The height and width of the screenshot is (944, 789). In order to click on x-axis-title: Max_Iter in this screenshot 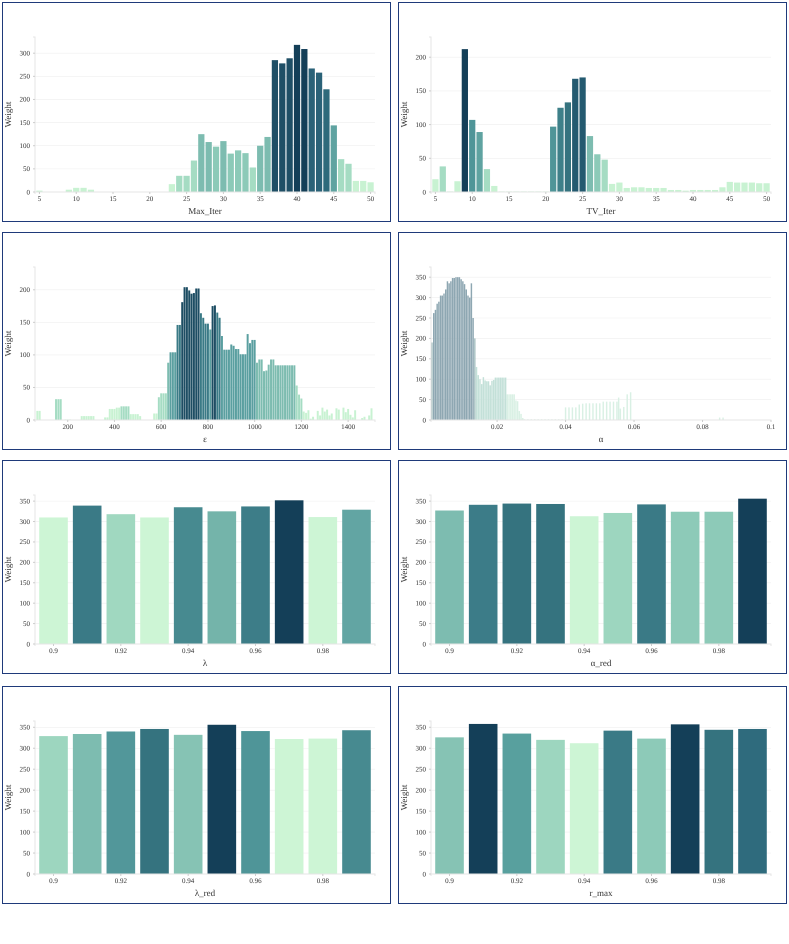, I will do `click(205, 211)`.